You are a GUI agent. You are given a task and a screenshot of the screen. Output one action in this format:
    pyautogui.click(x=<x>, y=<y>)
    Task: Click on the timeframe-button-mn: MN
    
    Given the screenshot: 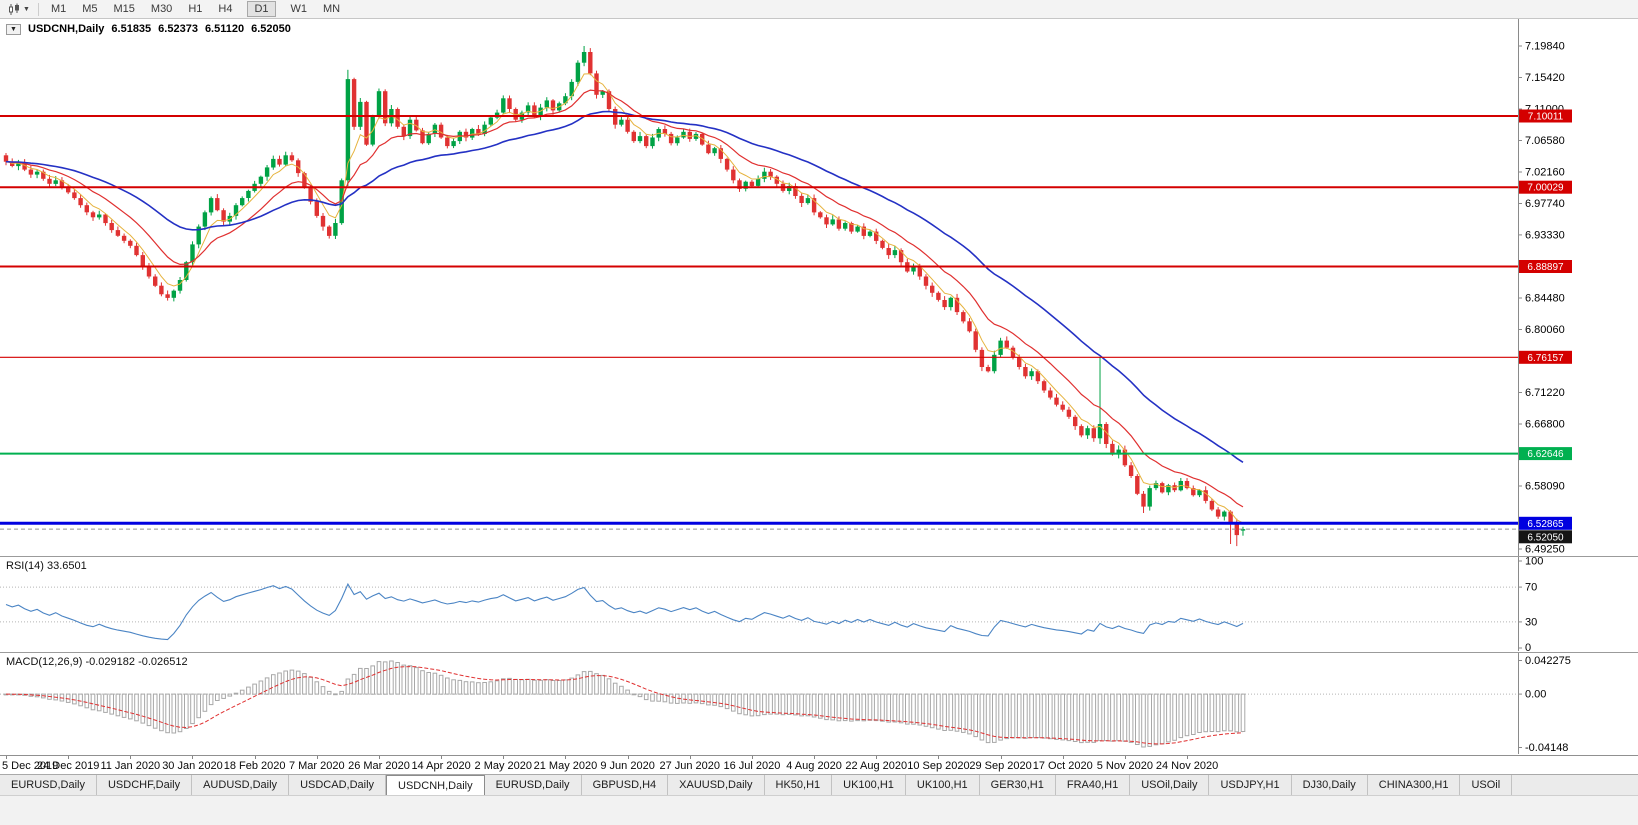 What is the action you would take?
    pyautogui.click(x=332, y=9)
    